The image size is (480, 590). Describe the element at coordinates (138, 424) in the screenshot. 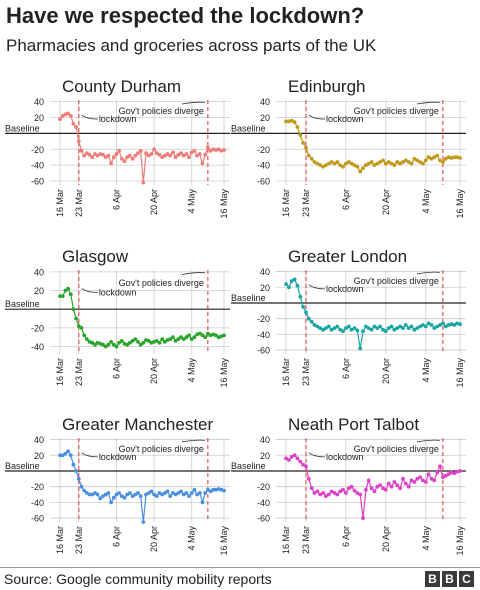

I see `chart-title: Greater Manchester` at that location.